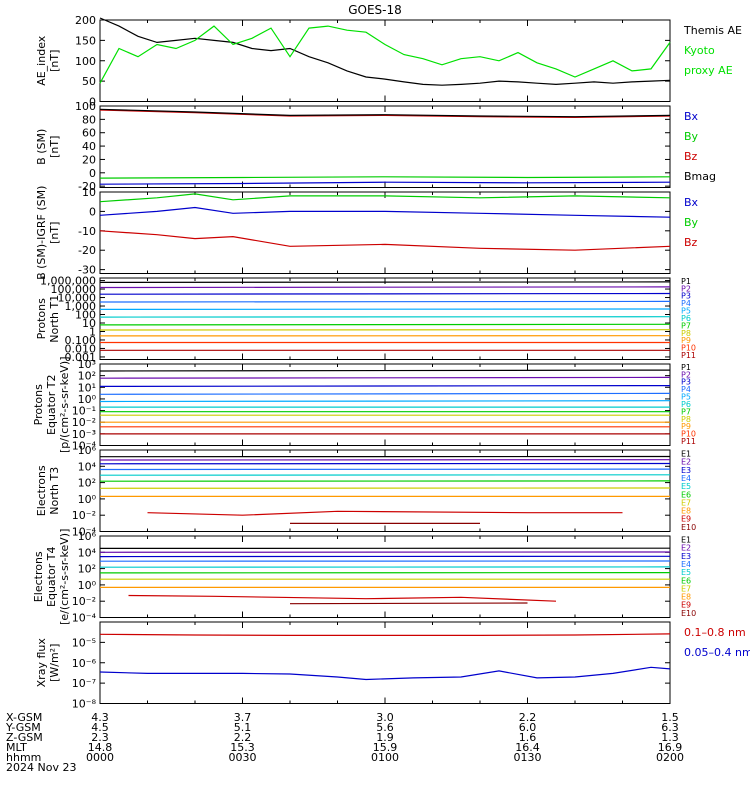 The width and height of the screenshot is (750, 800). Describe the element at coordinates (81, 306) in the screenshot. I see `y-tick-label: 1,000` at that location.